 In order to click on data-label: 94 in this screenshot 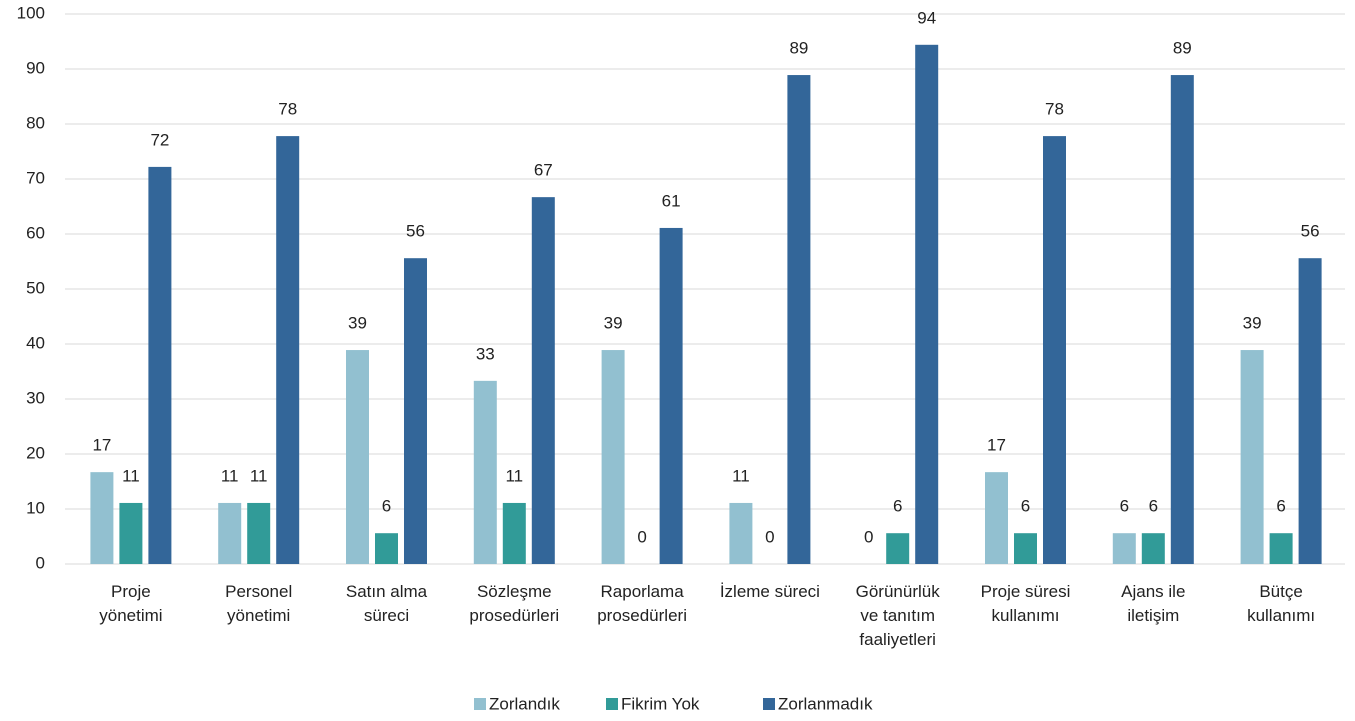, I will do `click(926, 17)`.